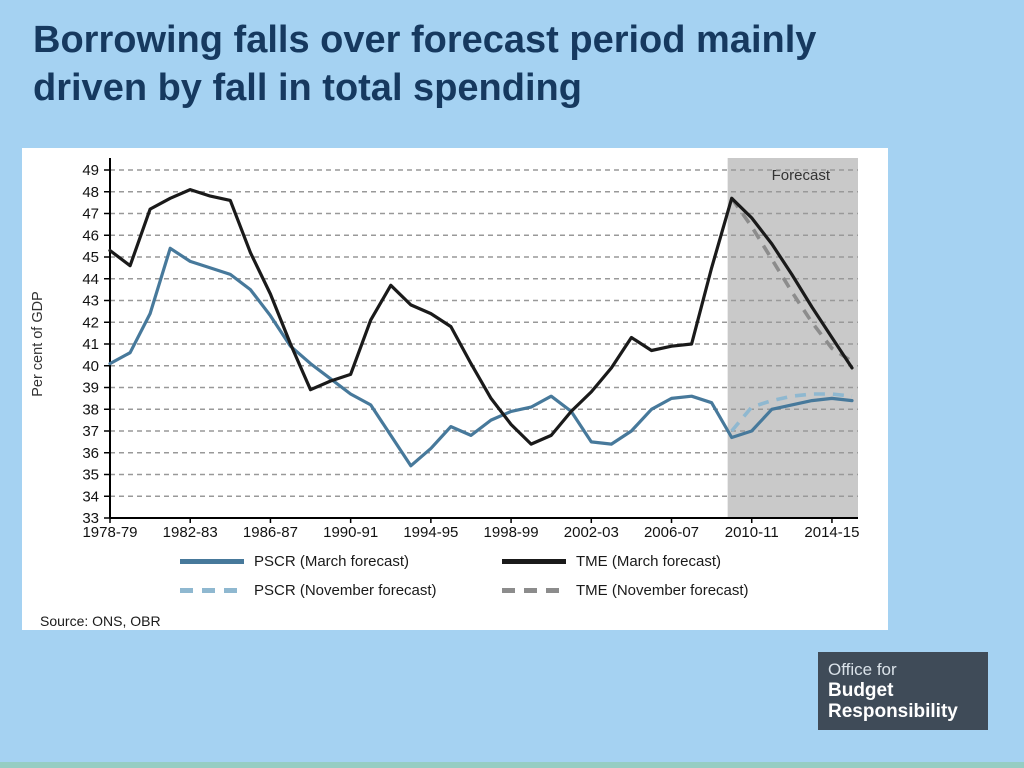 The width and height of the screenshot is (1024, 768). I want to click on y-tick-label: 48, so click(90, 192).